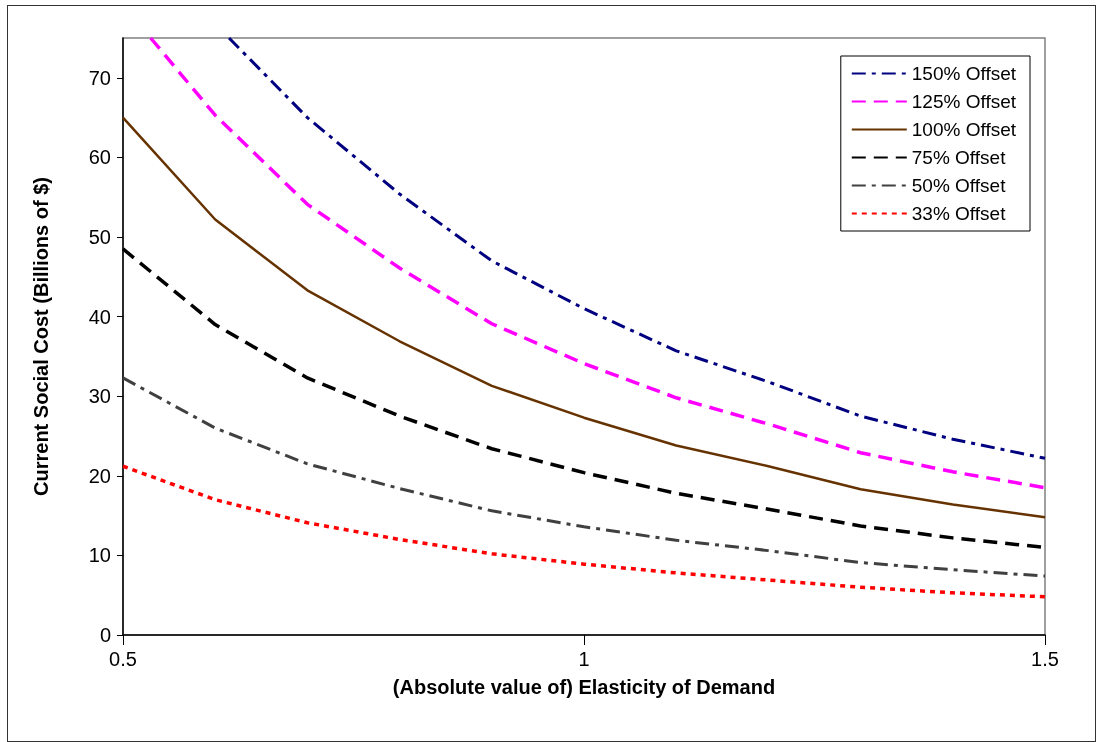 This screenshot has height=742, width=1096. What do you see at coordinates (1045, 659) in the screenshot?
I see `x-tick-label: 1.5` at bounding box center [1045, 659].